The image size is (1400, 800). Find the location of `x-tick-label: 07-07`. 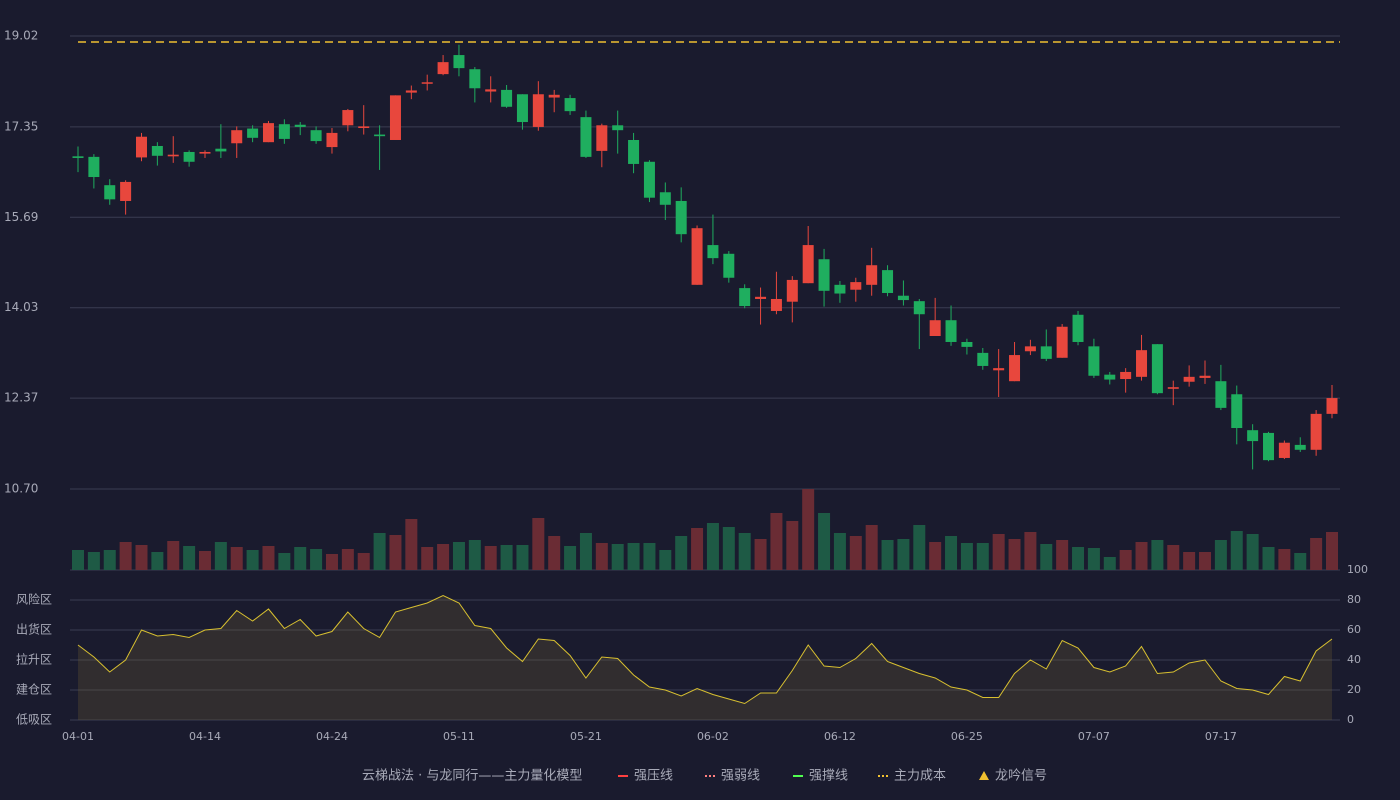

x-tick-label: 07-07 is located at coordinates (1094, 736).